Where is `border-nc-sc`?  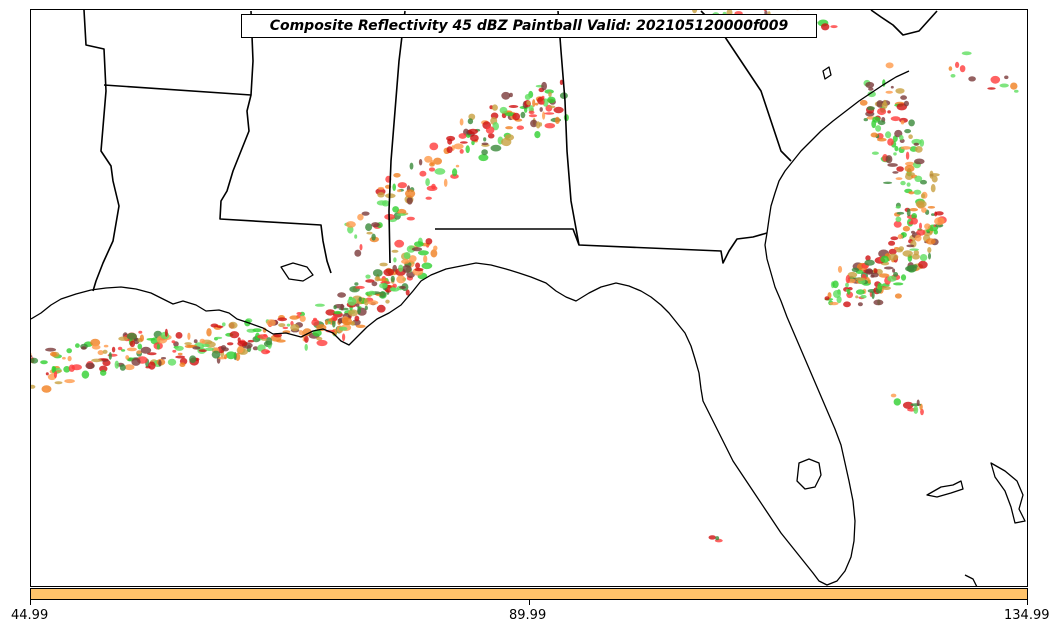
border-nc-sc is located at coordinates (904, 23).